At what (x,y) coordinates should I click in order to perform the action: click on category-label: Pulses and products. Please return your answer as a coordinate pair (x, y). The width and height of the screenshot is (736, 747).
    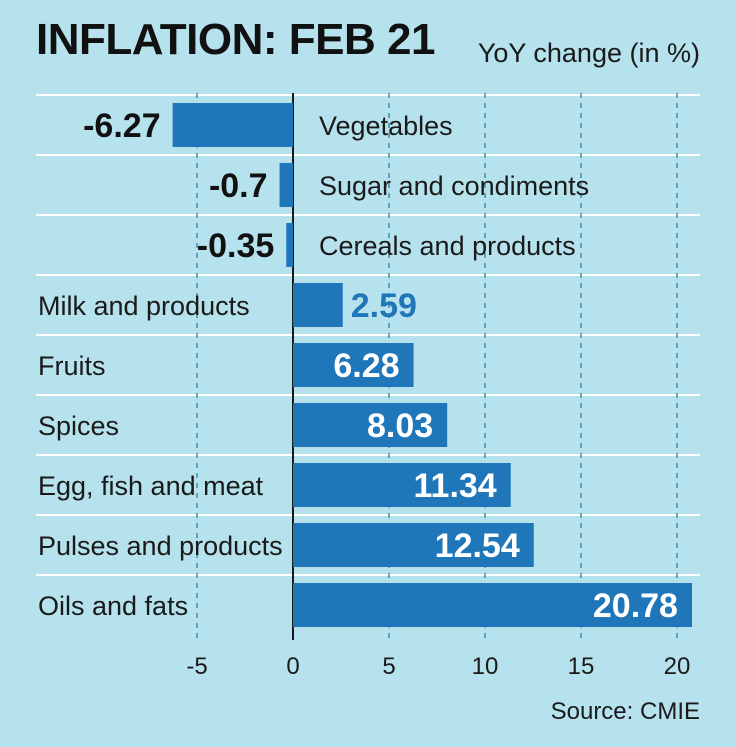
    Looking at the image, I should click on (160, 546).